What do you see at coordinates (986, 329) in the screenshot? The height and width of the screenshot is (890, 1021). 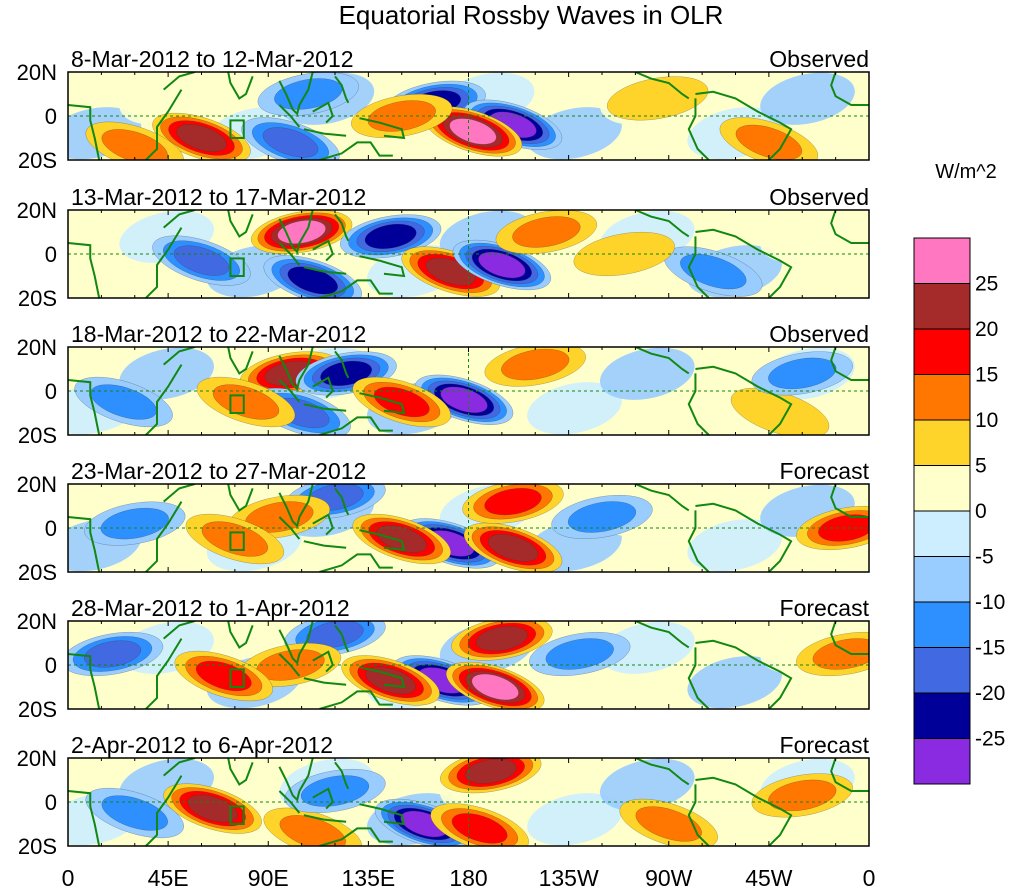 I see `colorbar-tick-label: 20` at bounding box center [986, 329].